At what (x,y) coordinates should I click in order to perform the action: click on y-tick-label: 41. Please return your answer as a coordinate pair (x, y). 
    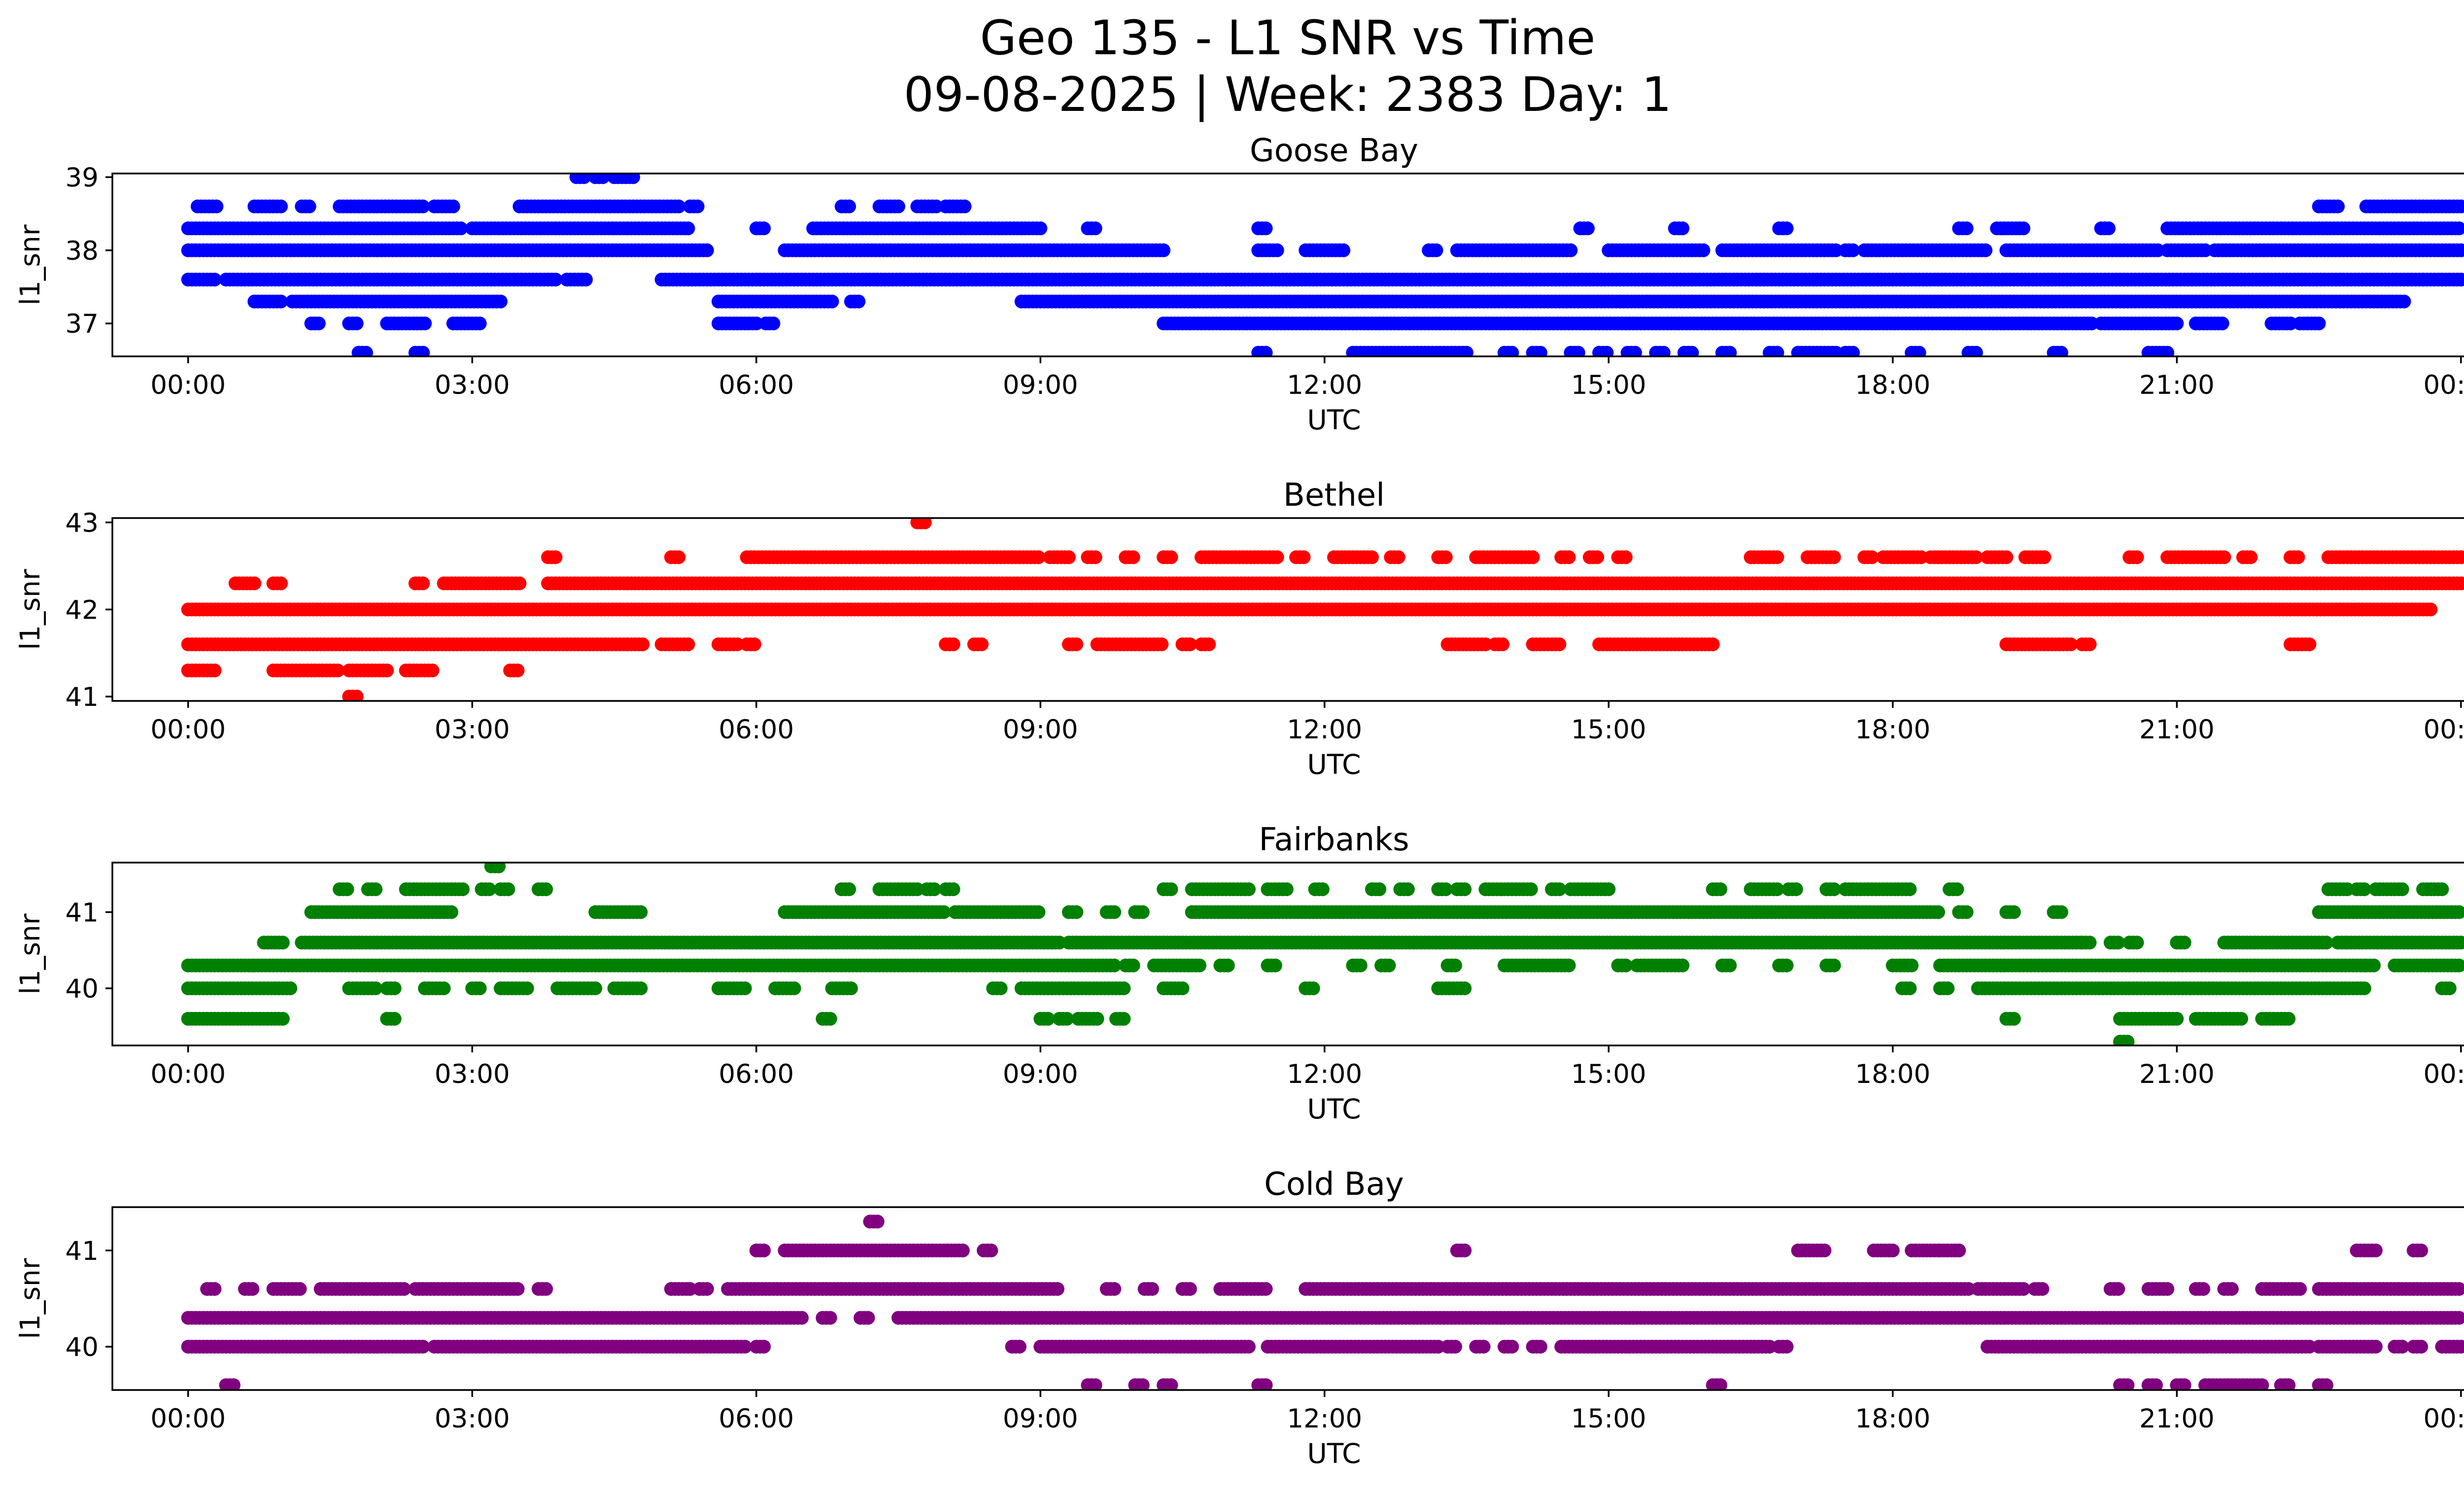
    Looking at the image, I should click on (82, 697).